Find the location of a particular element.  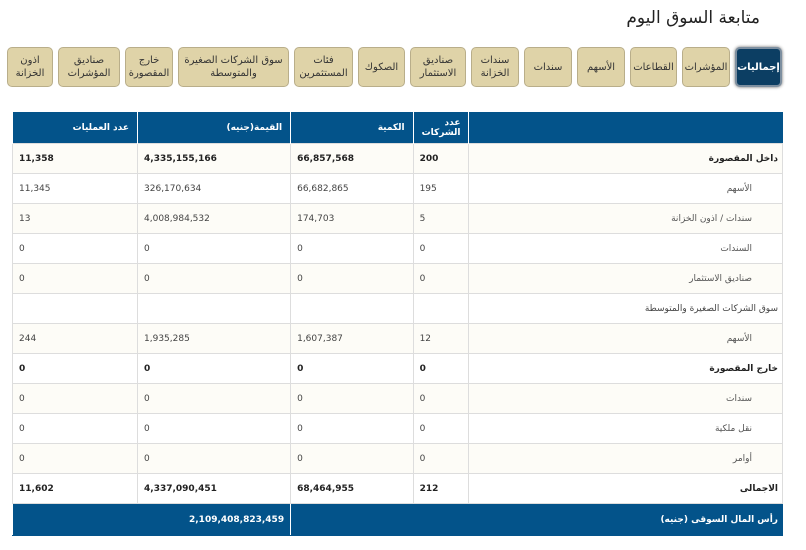

tab-7: الصكوك is located at coordinates (381, 67).